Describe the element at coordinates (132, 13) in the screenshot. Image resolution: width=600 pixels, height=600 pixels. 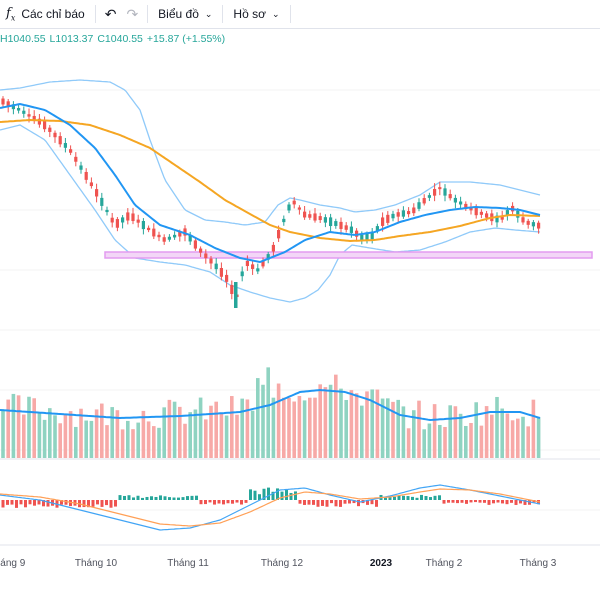
I see `redo-icon: ↷` at that location.